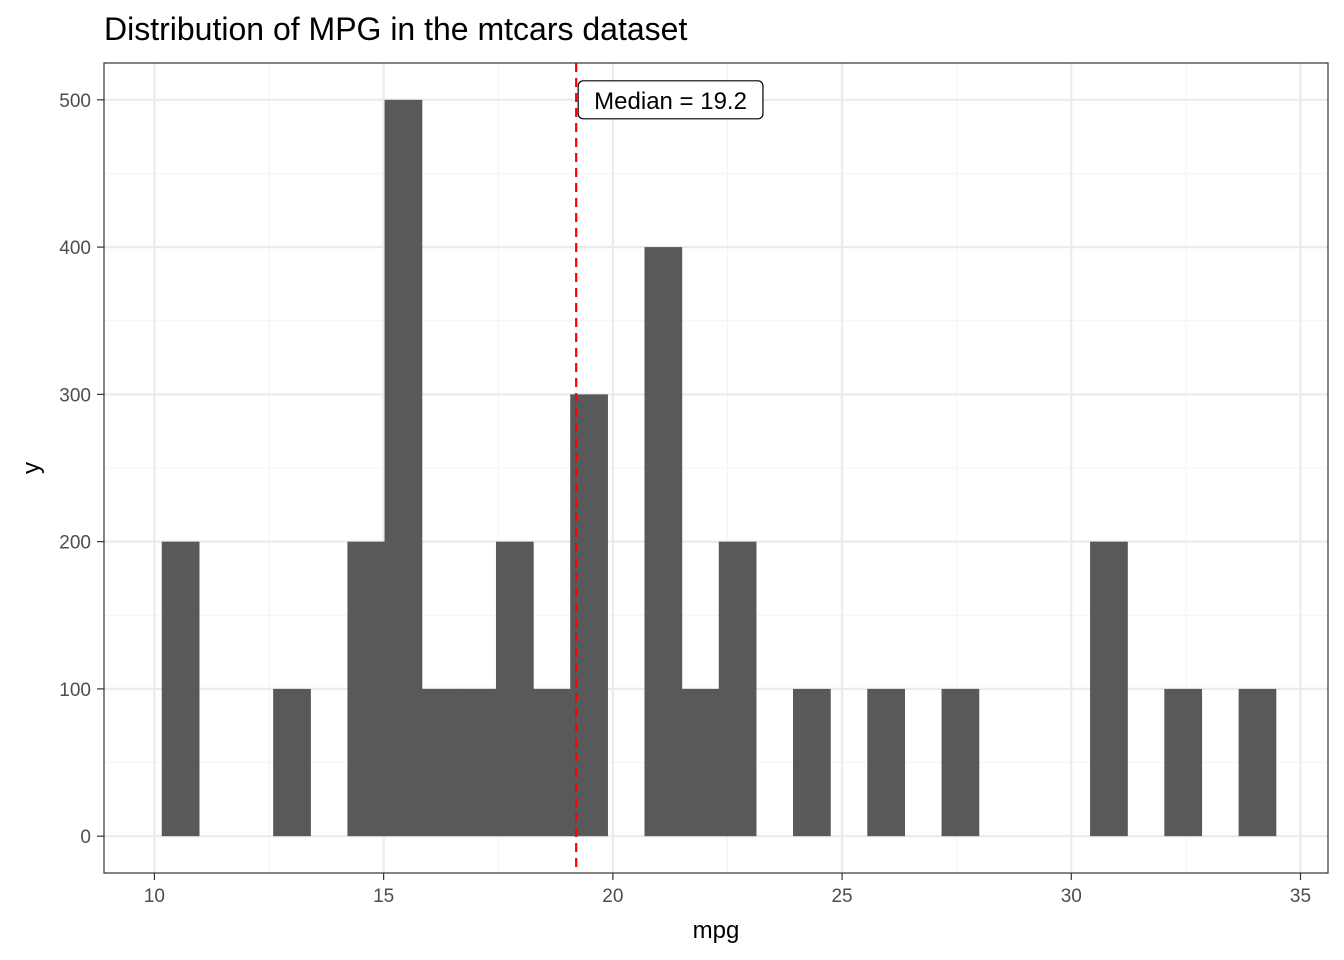 The width and height of the screenshot is (1344, 960). What do you see at coordinates (75, 543) in the screenshot?
I see `y-tick-label: 200` at bounding box center [75, 543].